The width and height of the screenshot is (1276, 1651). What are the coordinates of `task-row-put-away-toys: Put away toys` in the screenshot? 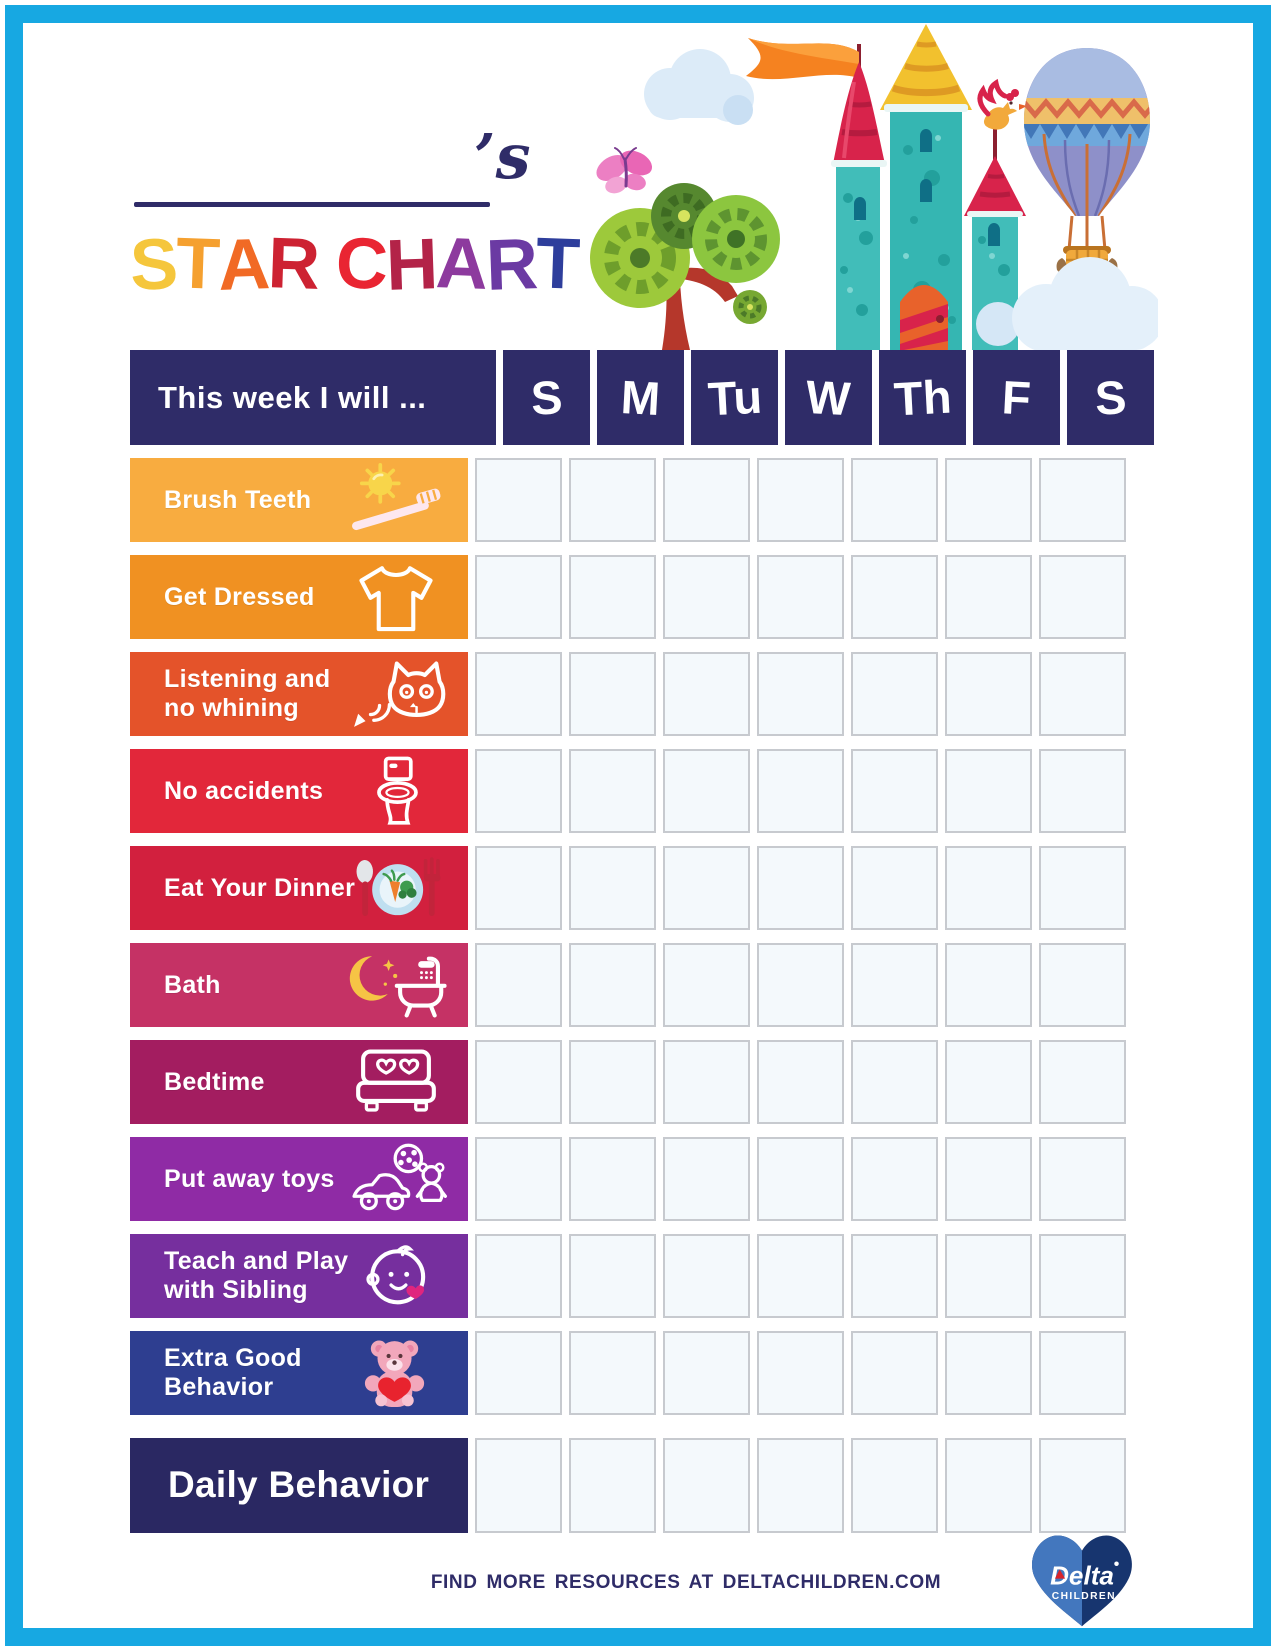 It's located at (628, 1179).